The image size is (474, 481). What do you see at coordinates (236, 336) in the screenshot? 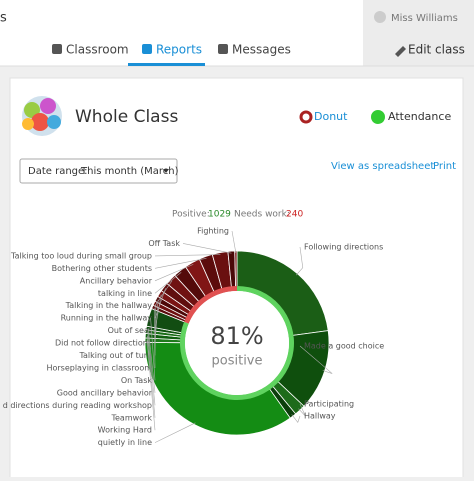
I see `center-value: 81%` at bounding box center [236, 336].